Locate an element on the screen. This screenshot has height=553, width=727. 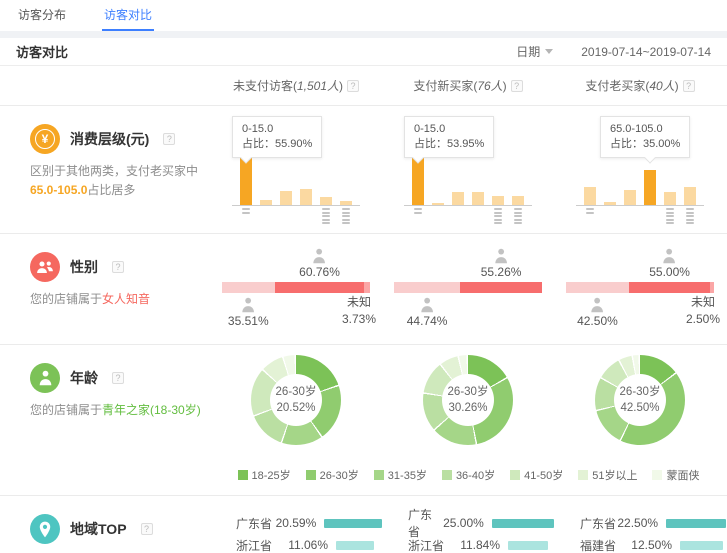
consumption-chart-cell: 0-15.0 占比：53.95% is located at coordinates (468, 169).